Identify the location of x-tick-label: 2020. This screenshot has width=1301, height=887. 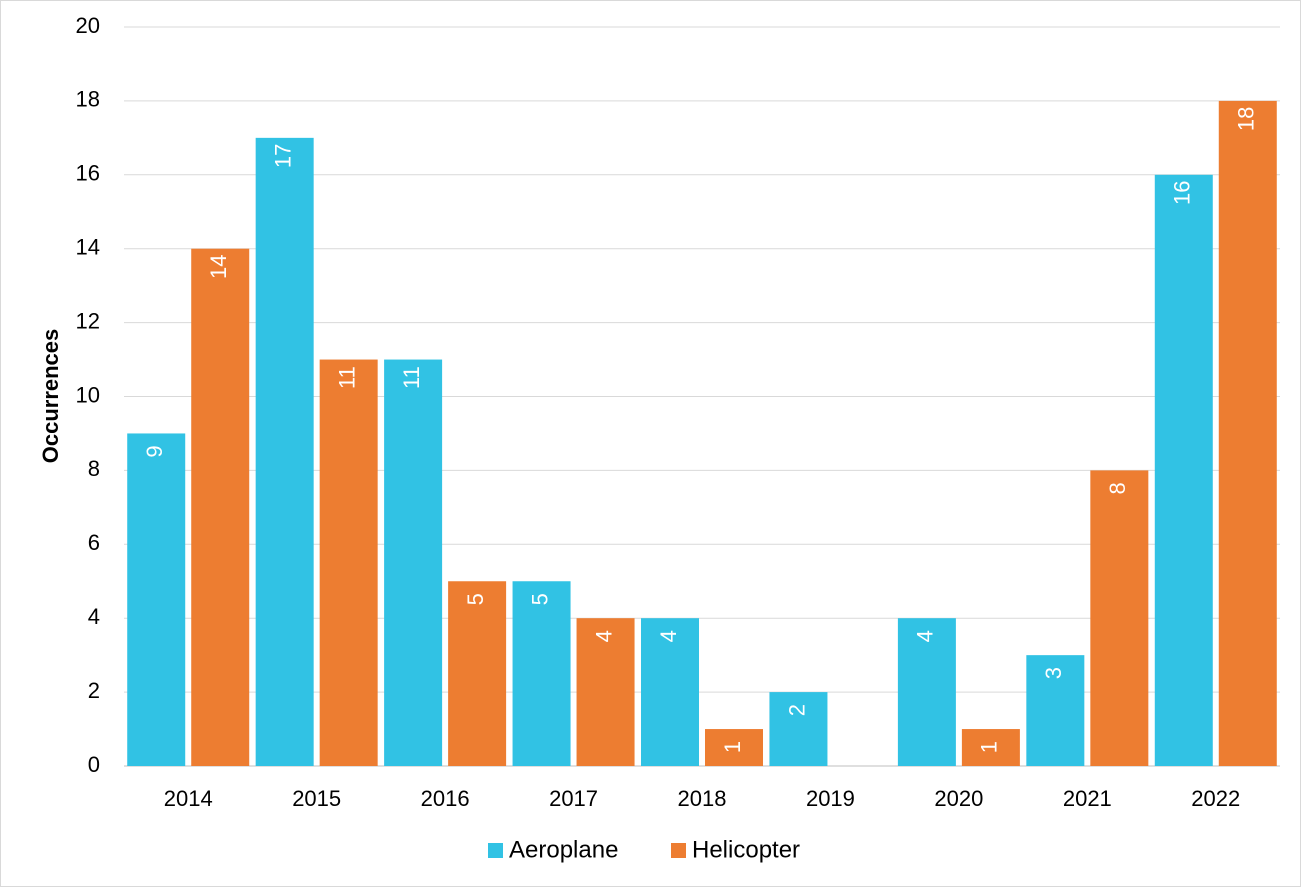
(958, 798).